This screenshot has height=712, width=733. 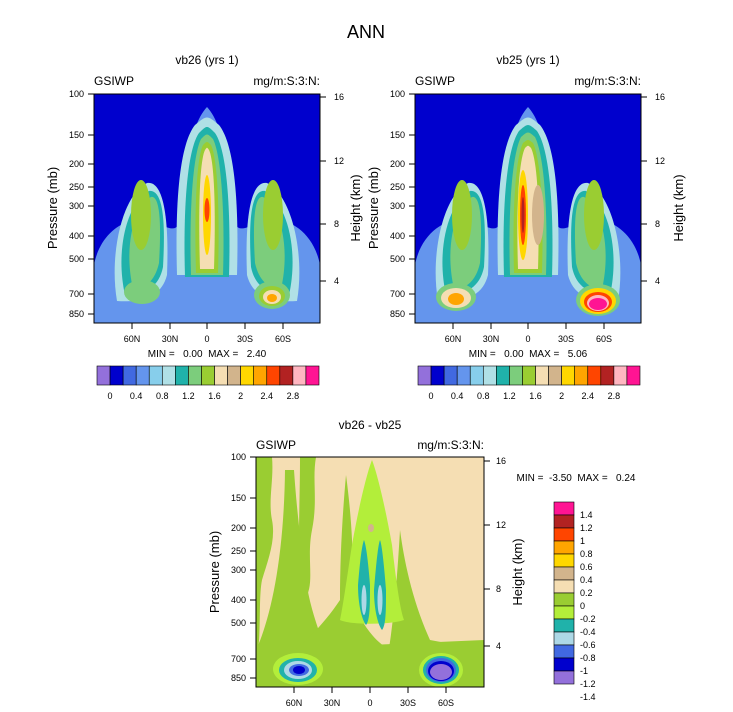 I want to click on panel-3-stats: MIN = -3.50 MAX = 0.24, so click(x=576, y=478).